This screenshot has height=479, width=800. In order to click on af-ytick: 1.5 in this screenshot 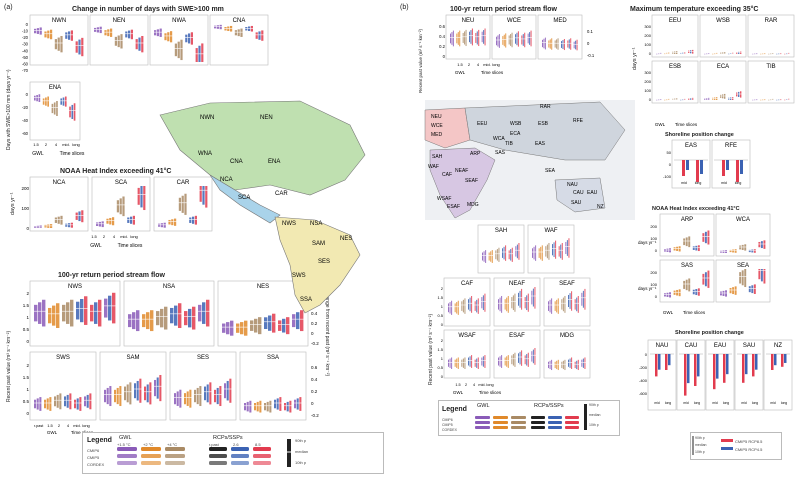, I will do `click(440, 297)`.